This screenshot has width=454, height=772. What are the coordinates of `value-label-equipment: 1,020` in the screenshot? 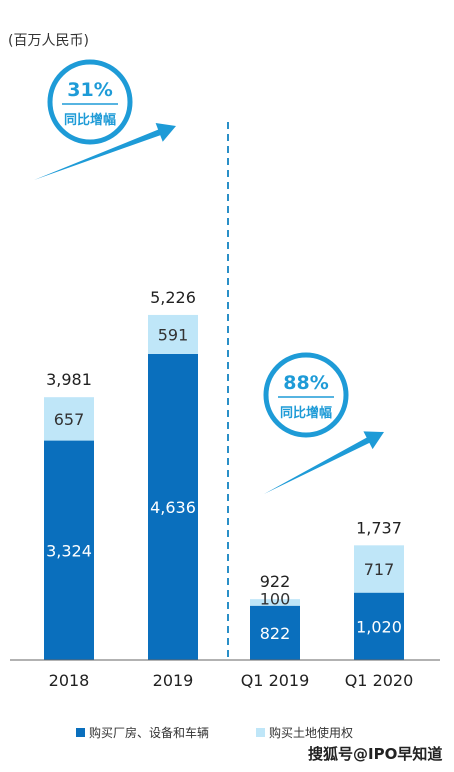 It's located at (379, 626).